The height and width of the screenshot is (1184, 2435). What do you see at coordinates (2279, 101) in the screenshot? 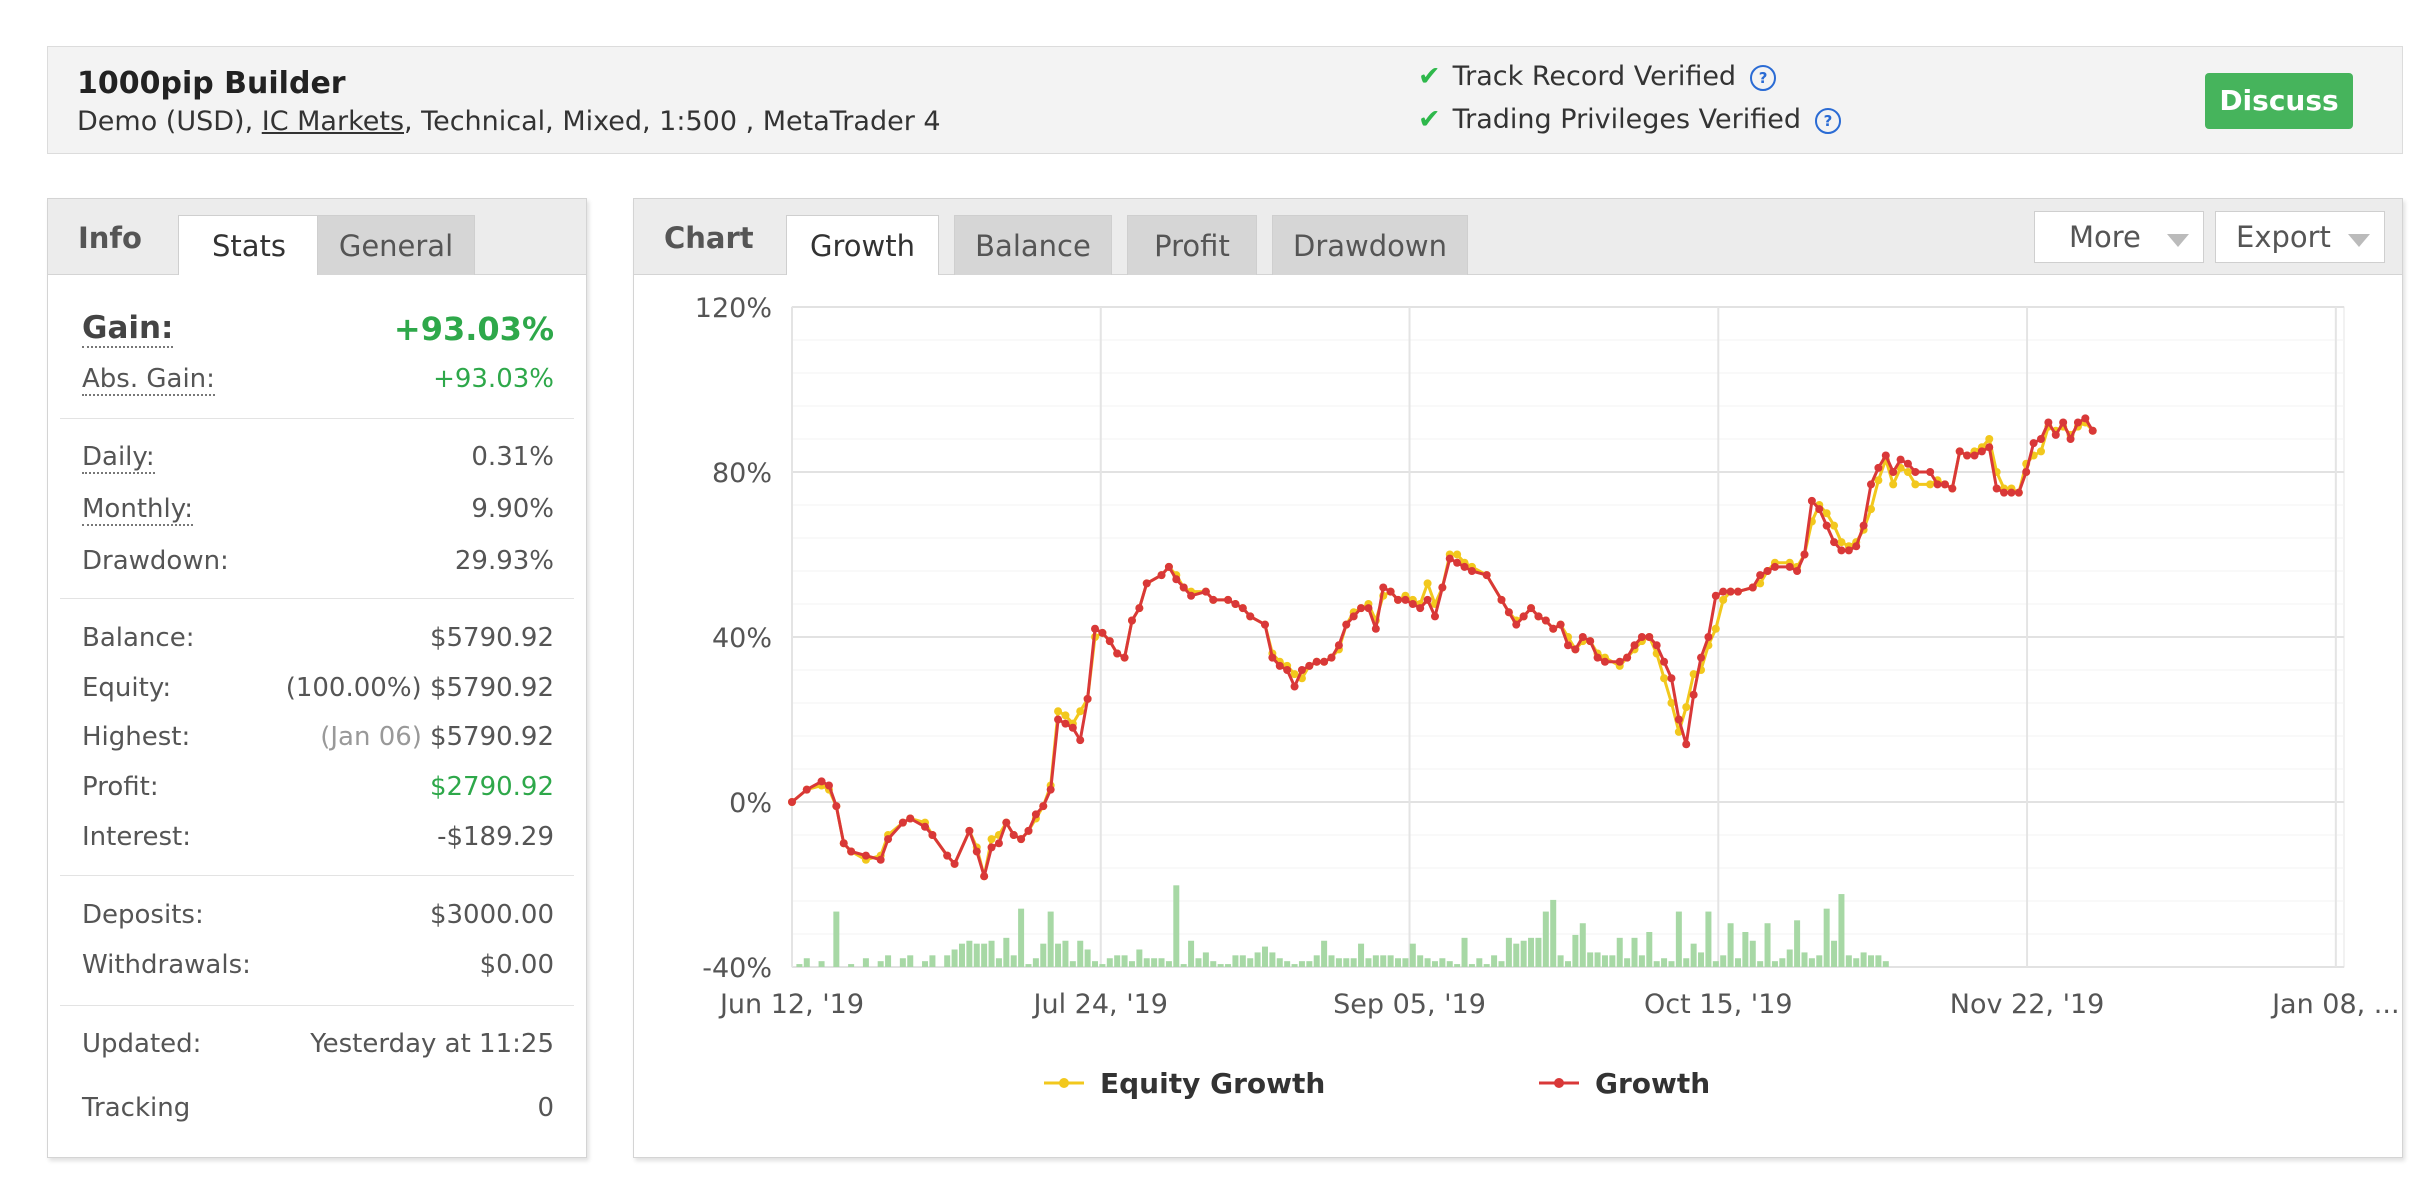
I see `discuss-button: Discuss` at bounding box center [2279, 101].